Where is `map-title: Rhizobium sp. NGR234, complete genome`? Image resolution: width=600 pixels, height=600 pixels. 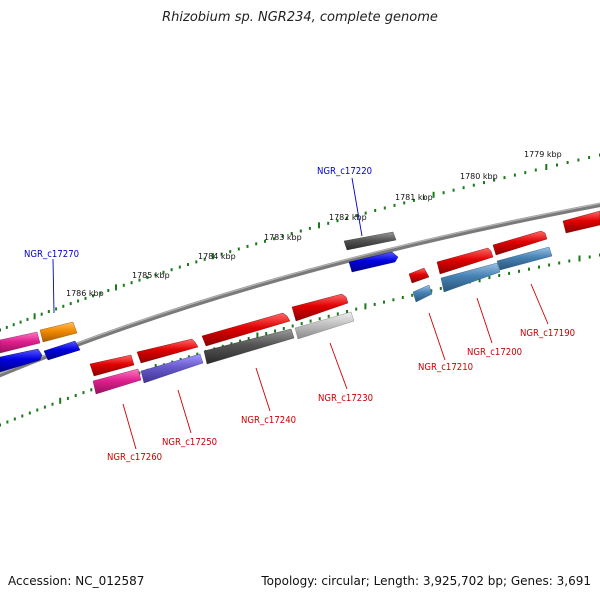 map-title: Rhizobium sp. NGR234, complete genome is located at coordinates (300, 17).